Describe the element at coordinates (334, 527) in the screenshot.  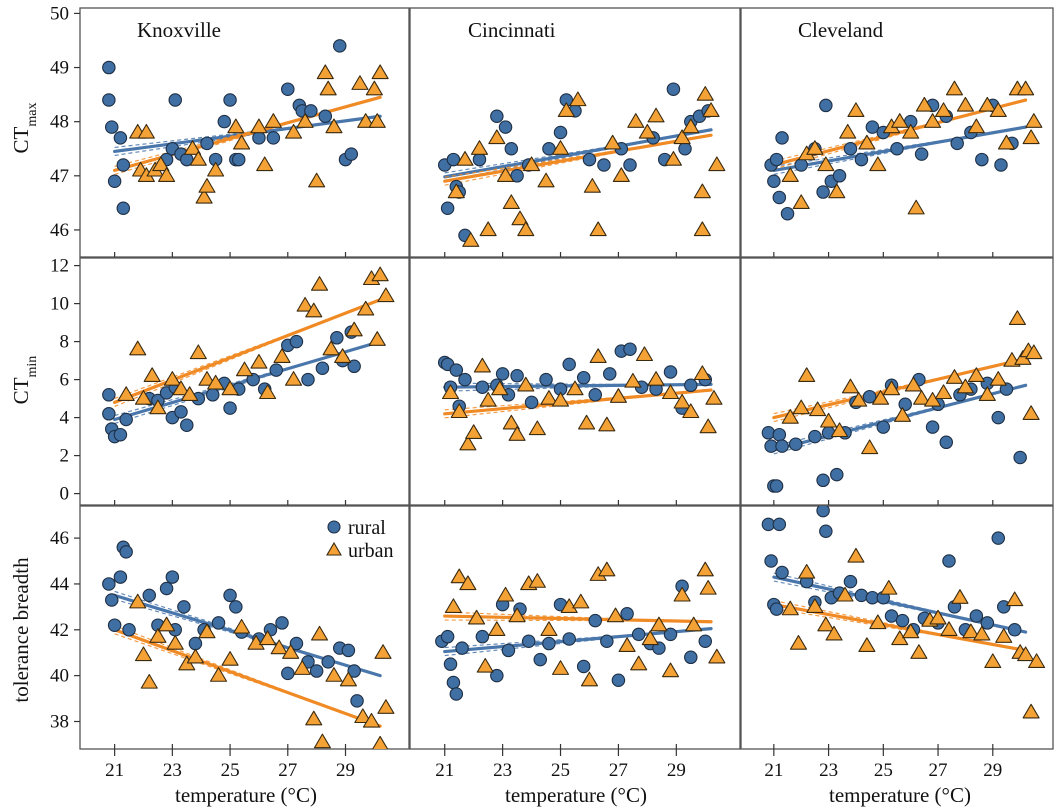
I see `legend-rural-marker` at that location.